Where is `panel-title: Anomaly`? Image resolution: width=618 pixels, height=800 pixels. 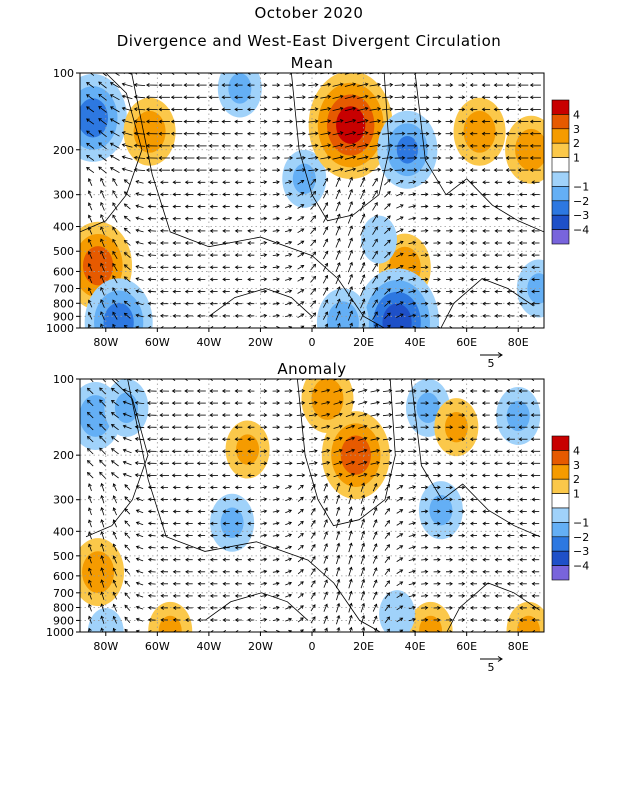 panel-title: Anomaly is located at coordinates (311, 369).